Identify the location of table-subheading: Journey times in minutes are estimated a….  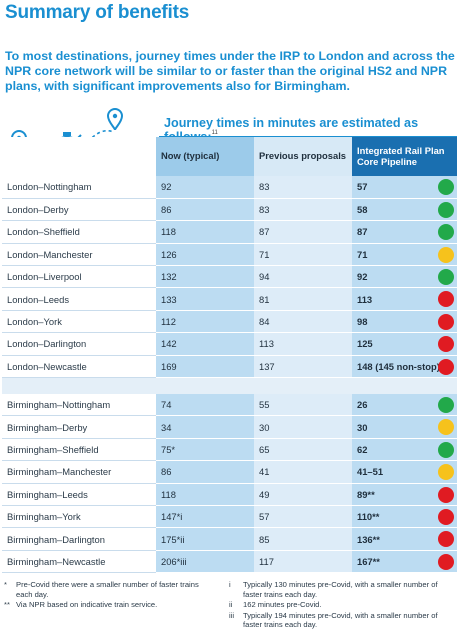
(308, 127).